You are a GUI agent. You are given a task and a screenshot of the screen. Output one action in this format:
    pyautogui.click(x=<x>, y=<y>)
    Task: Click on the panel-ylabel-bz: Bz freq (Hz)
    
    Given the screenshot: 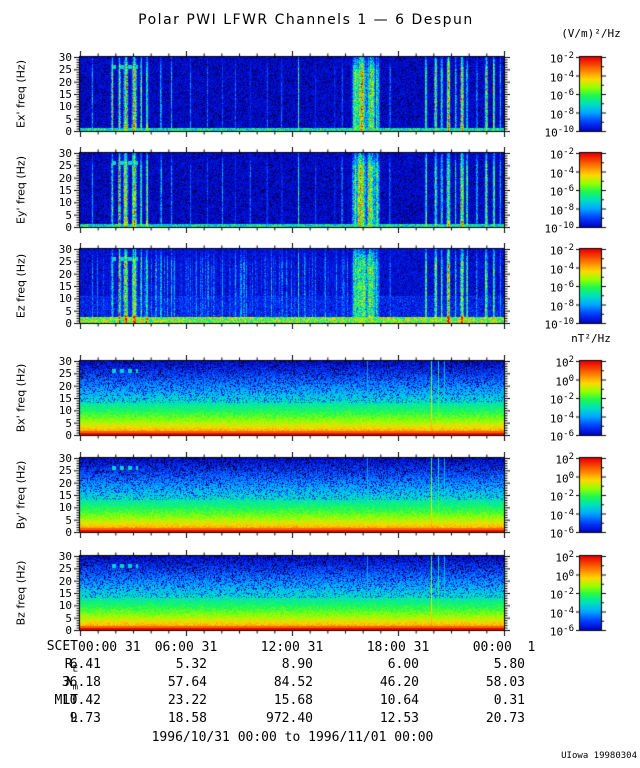 What is the action you would take?
    pyautogui.click(x=21, y=593)
    